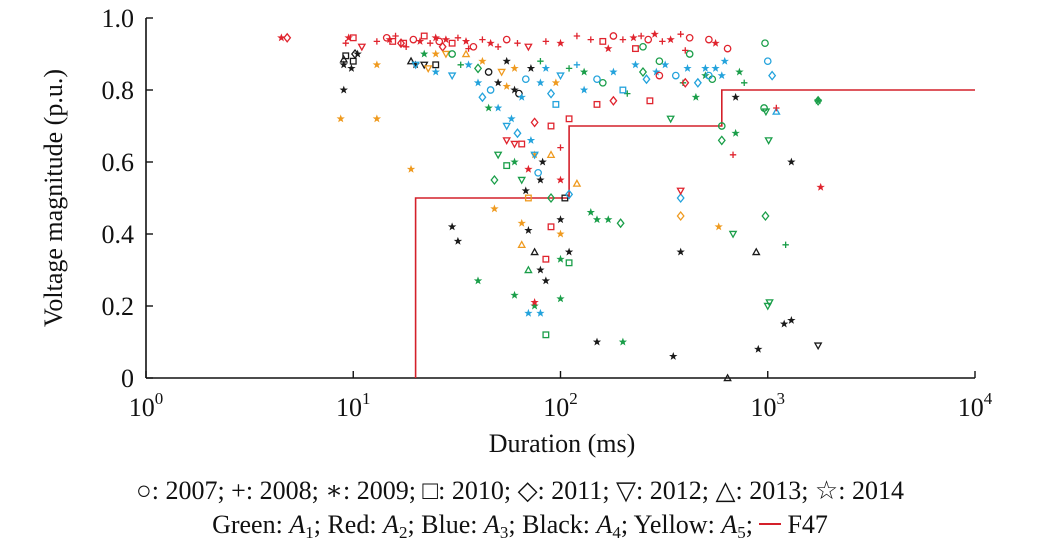  Describe the element at coordinates (118, 306) in the screenshot. I see `y-tick-label: 0.2` at that location.